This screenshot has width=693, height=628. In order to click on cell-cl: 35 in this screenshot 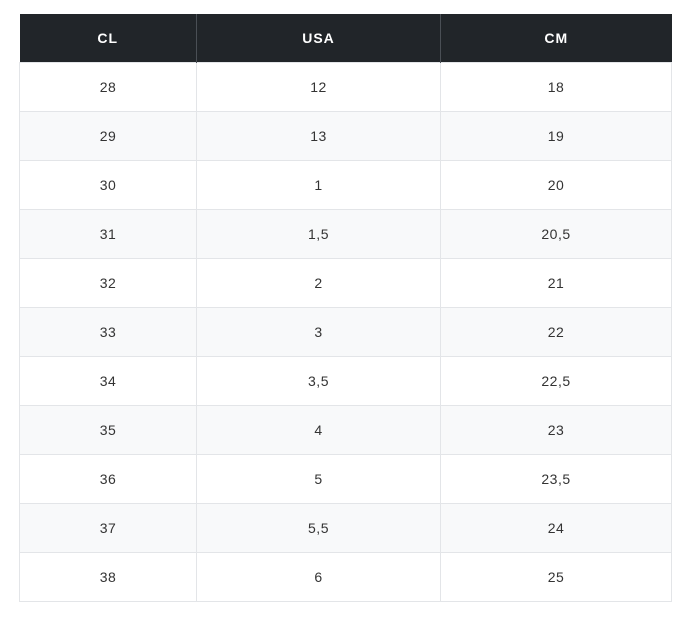, I will do `click(108, 430)`.